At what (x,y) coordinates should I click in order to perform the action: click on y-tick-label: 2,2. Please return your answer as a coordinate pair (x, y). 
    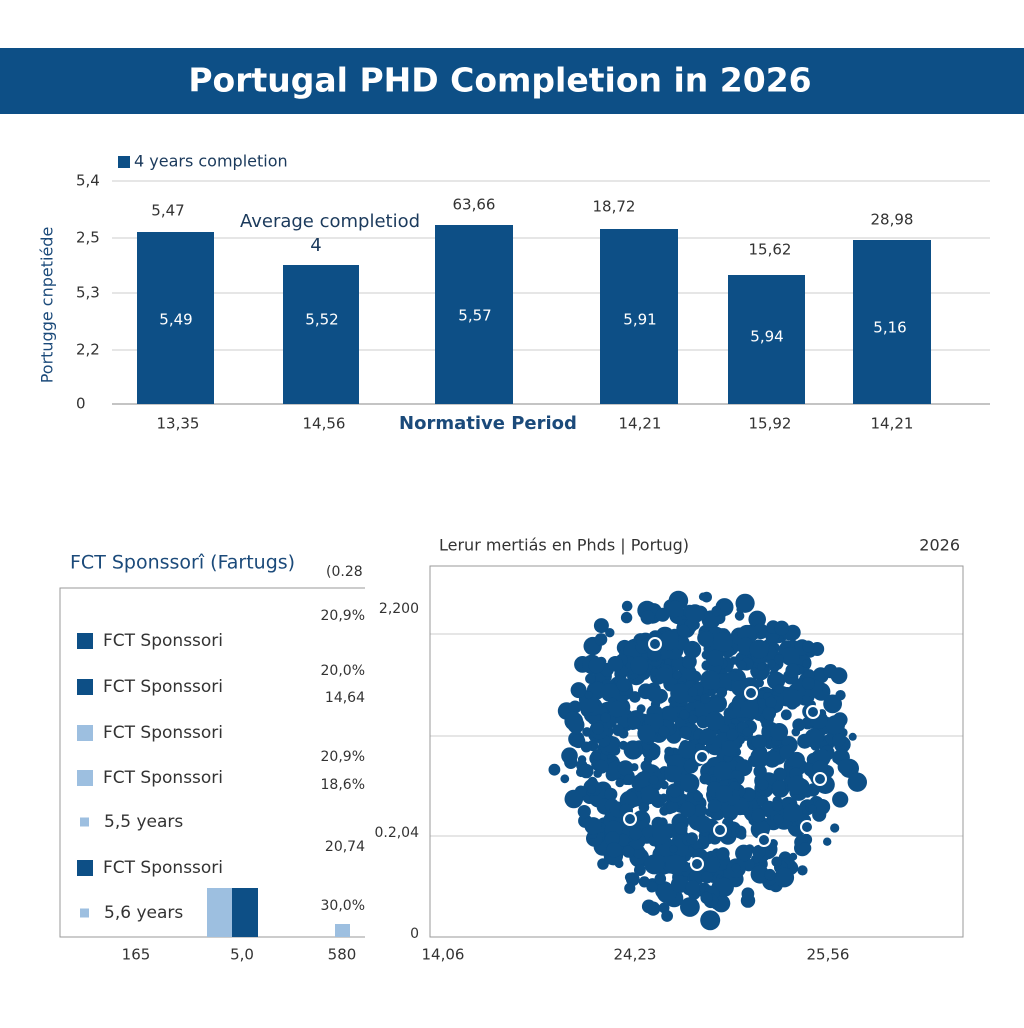
    Looking at the image, I should click on (88, 350).